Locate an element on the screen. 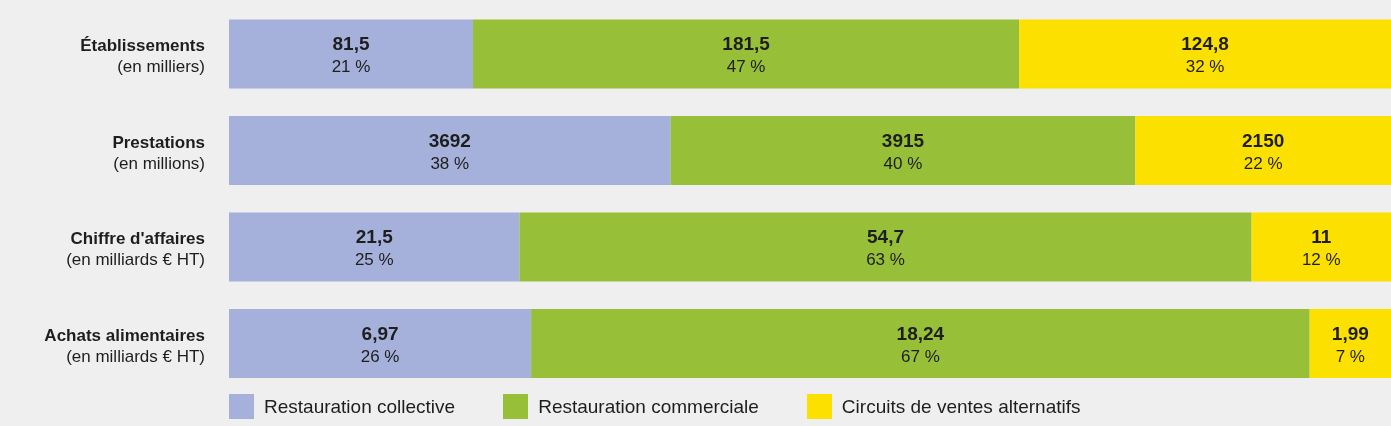 Image resolution: width=1391 pixels, height=426 pixels. data-label: 21,5 25 % is located at coordinates (374, 248).